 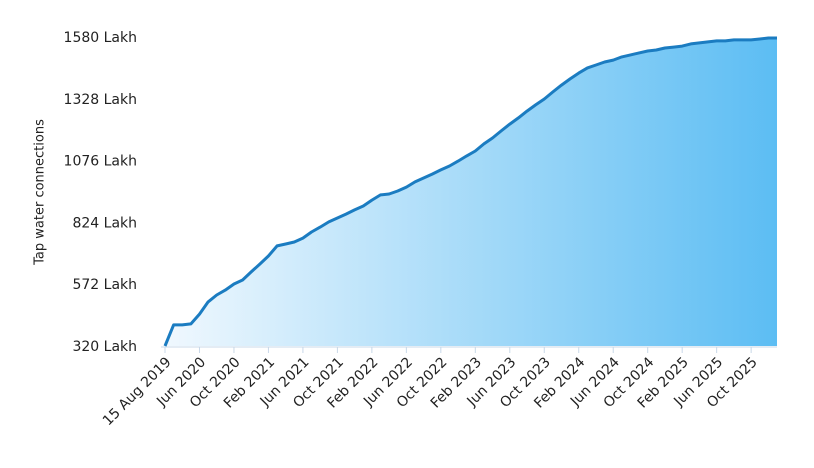 What do you see at coordinates (100, 100) in the screenshot?
I see `y-tick-label: 1328 Lakh` at bounding box center [100, 100].